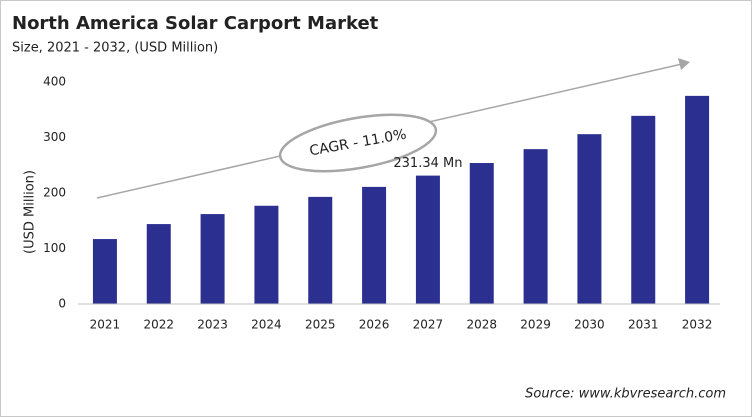  Describe the element at coordinates (589, 325) in the screenshot. I see `x-tick-label: 2030` at that location.